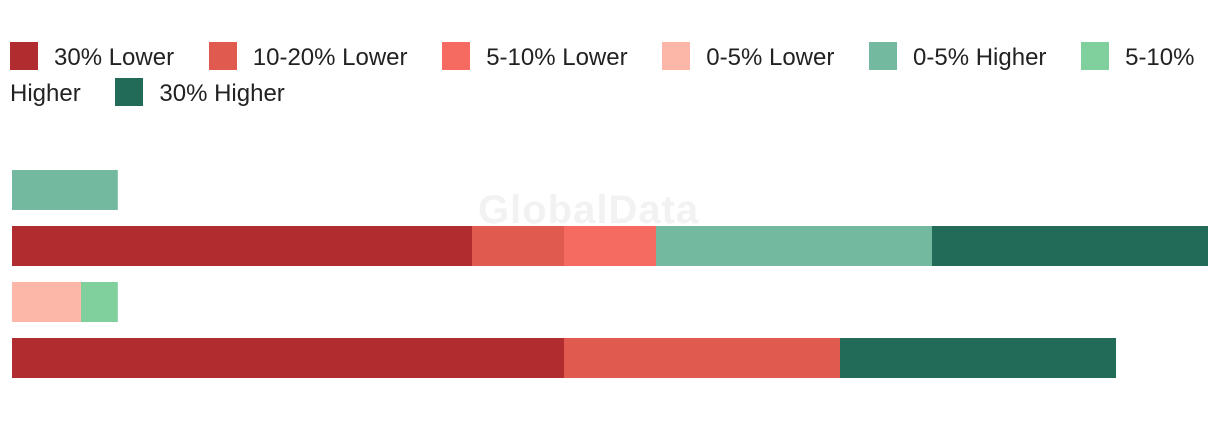  I want to click on legend-label: 5-10% Higher, so click(602, 75).